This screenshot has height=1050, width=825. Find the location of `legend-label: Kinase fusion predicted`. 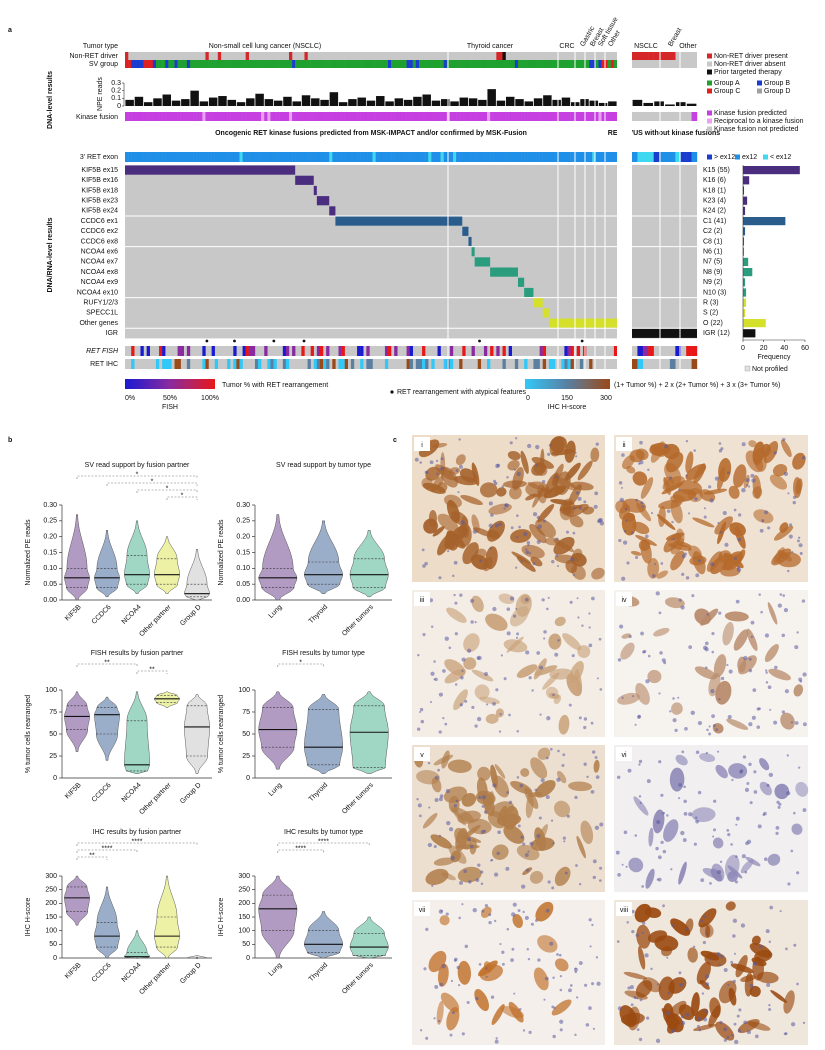

legend-label: Kinase fusion predicted is located at coordinates (750, 113).